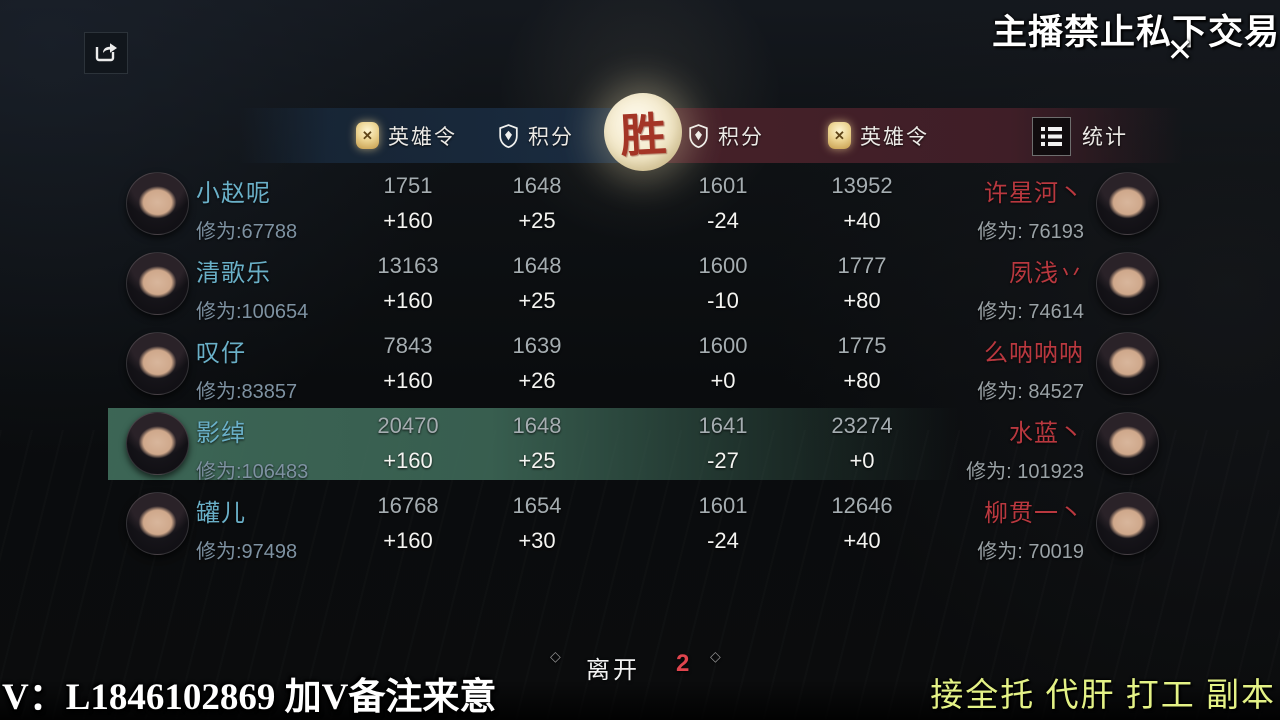 The image size is (1280, 720). Describe the element at coordinates (221, 513) in the screenshot. I see `player-name-left: 罐儿` at that location.